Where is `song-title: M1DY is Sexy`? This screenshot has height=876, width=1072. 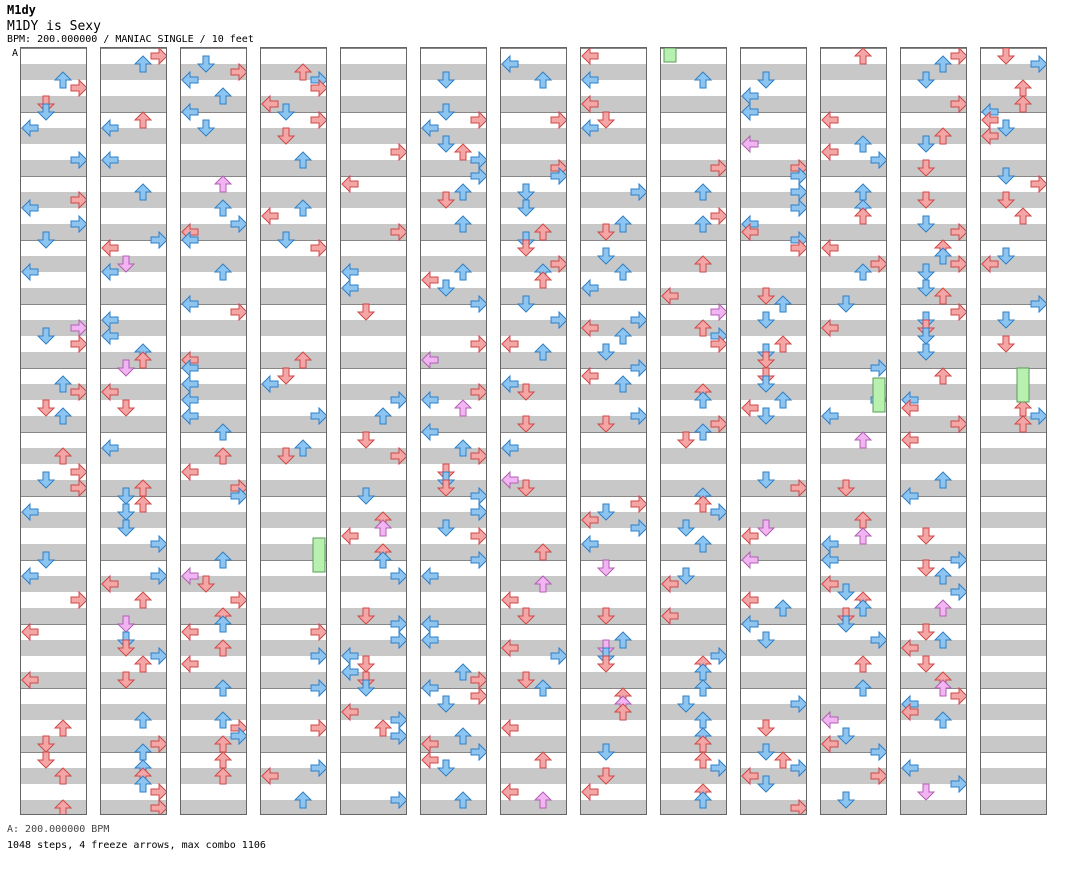
song-title: M1DY is Sexy is located at coordinates (54, 26).